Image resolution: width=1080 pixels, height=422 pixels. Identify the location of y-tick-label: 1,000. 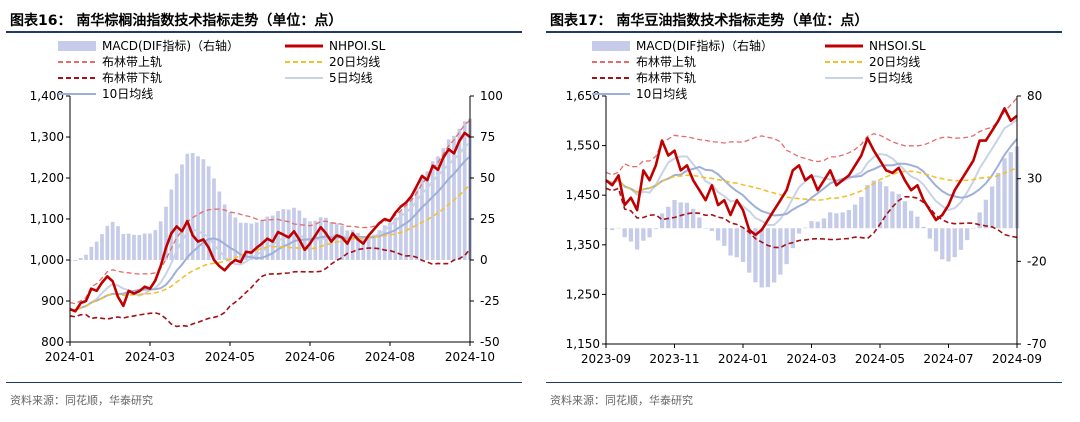
(47, 260).